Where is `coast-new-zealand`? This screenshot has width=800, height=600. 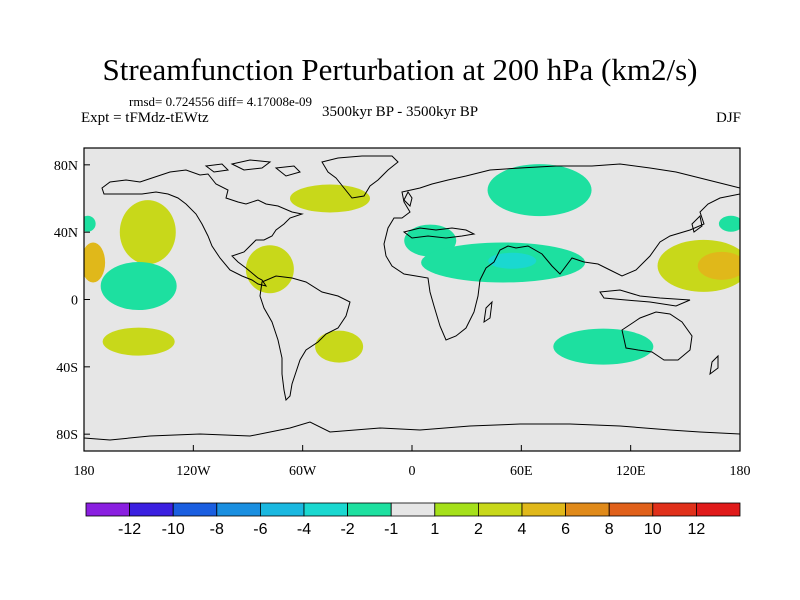 coast-new-zealand is located at coordinates (714, 365).